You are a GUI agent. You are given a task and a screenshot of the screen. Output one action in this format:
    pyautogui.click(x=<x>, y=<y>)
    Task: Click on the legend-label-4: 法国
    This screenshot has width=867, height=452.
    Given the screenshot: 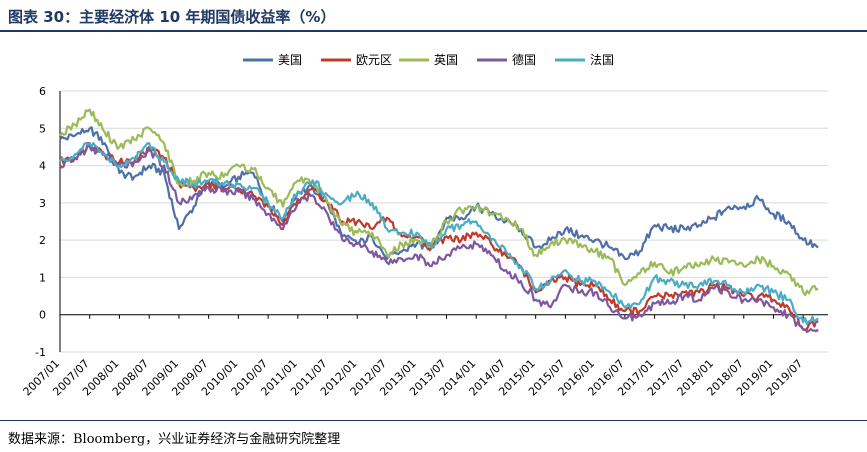 What is the action you would take?
    pyautogui.click(x=602, y=60)
    